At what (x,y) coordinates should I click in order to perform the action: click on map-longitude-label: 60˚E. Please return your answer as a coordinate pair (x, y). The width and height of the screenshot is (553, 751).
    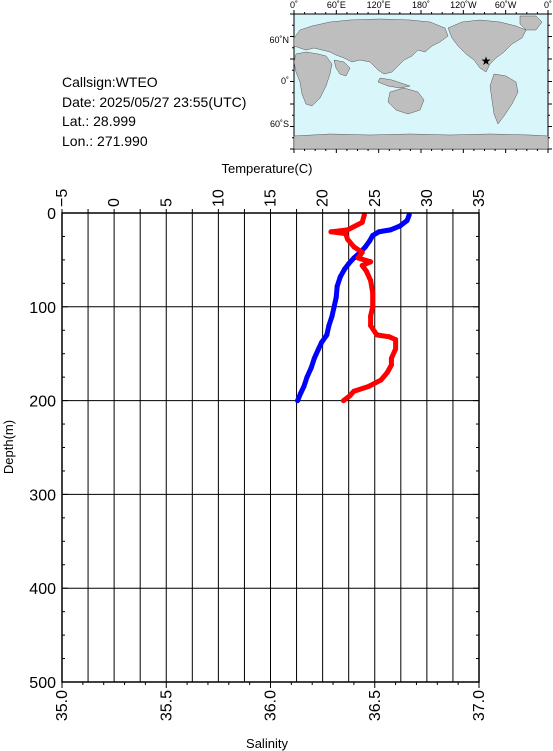
    Looking at the image, I should click on (336, 5).